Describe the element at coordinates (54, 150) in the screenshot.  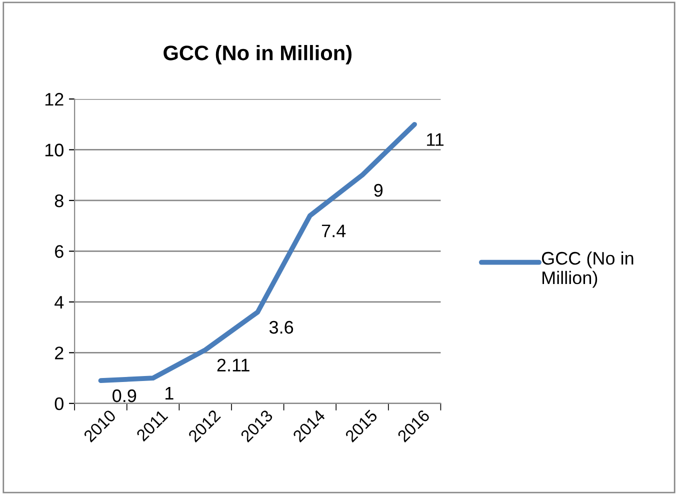
I see `y-tick-label: 10` at that location.